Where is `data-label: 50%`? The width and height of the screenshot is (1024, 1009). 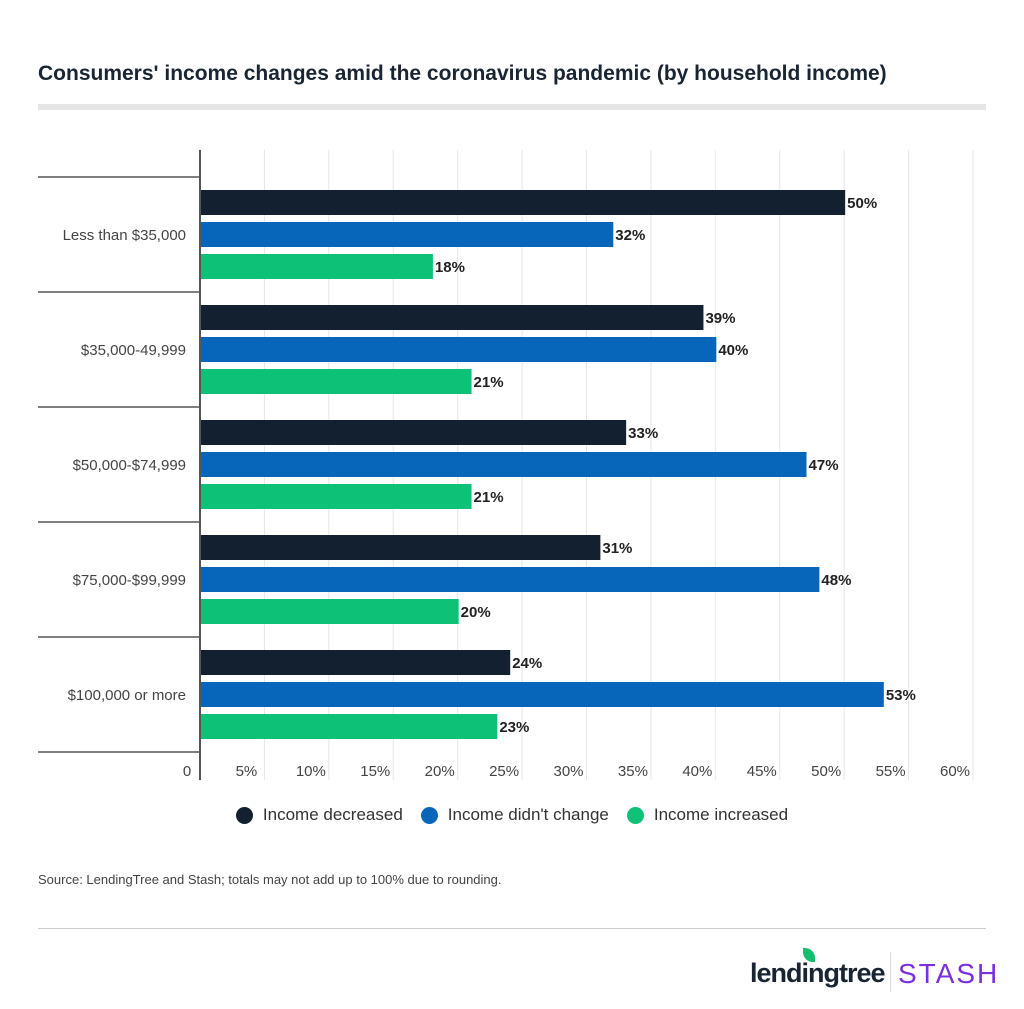
data-label: 50% is located at coordinates (862, 203).